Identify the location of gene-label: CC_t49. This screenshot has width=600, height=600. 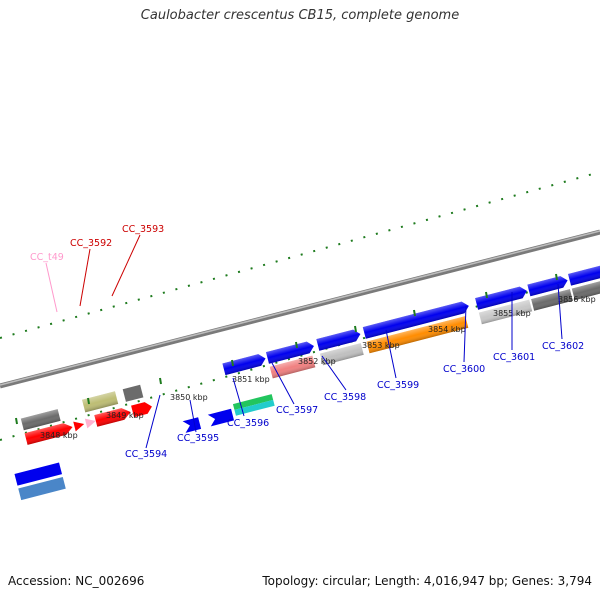
(47, 257).